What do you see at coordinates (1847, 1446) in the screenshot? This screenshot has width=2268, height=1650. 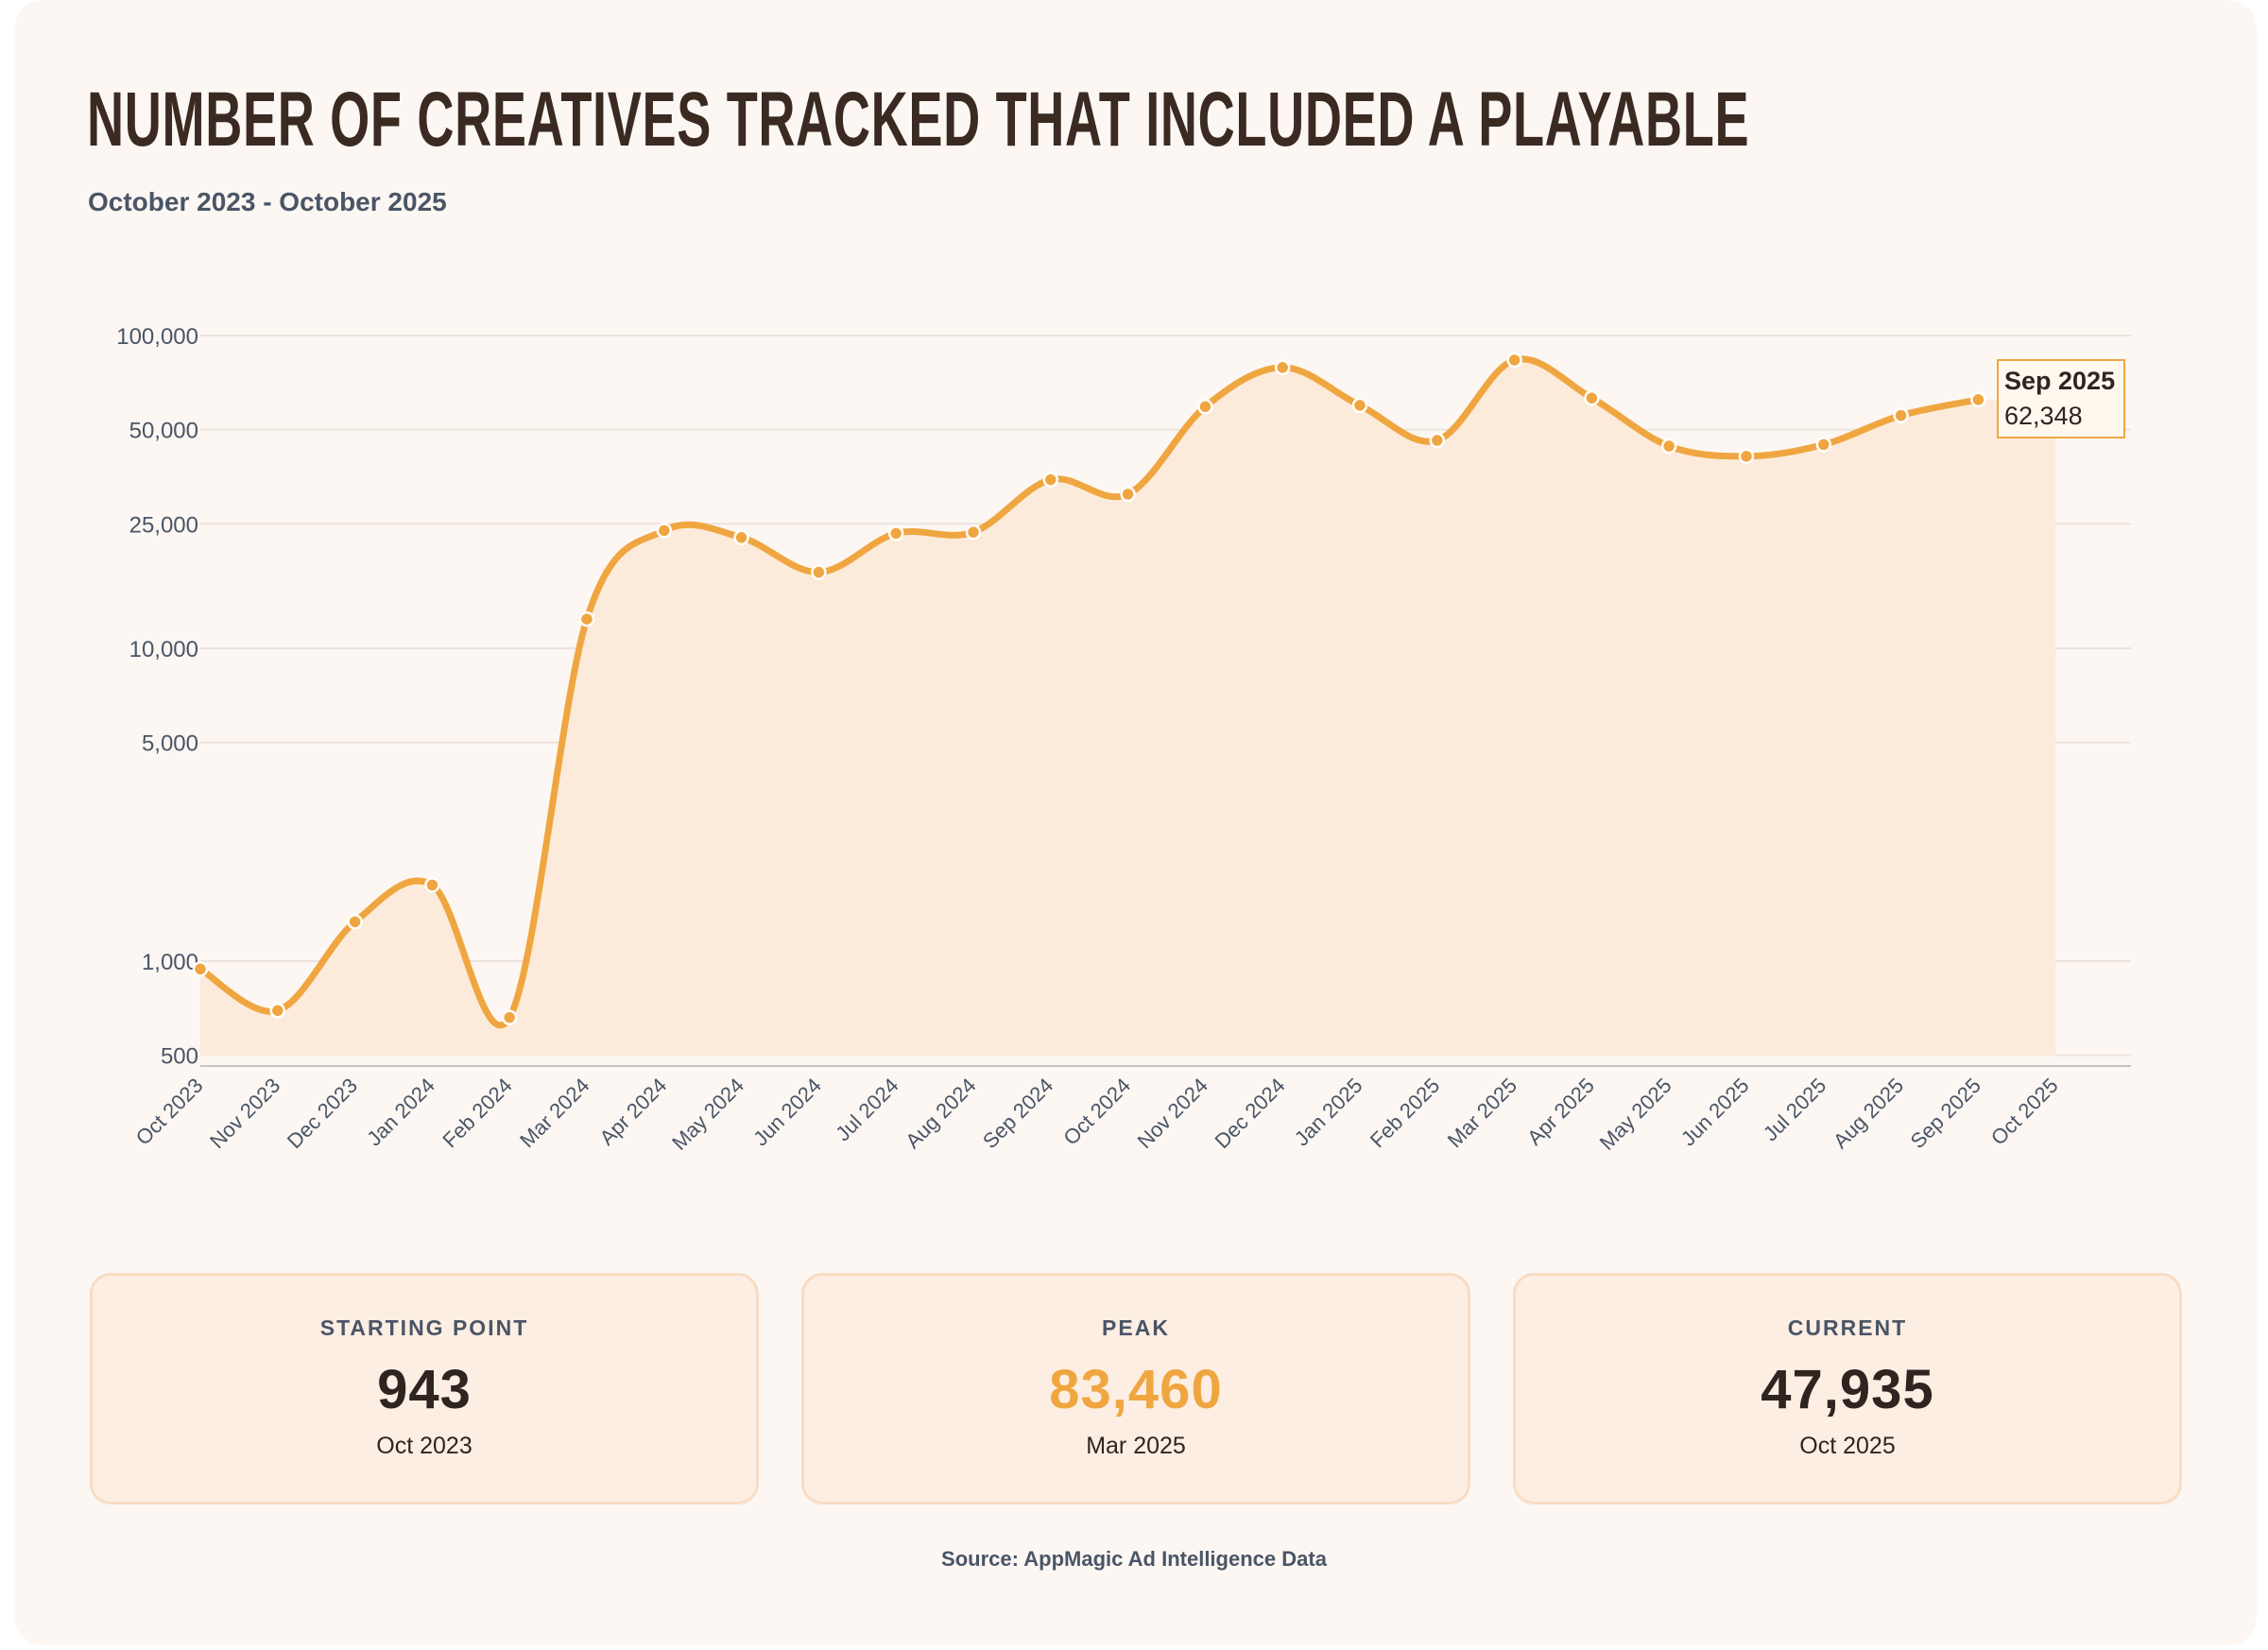 I see `stat-date: Oct 2025` at bounding box center [1847, 1446].